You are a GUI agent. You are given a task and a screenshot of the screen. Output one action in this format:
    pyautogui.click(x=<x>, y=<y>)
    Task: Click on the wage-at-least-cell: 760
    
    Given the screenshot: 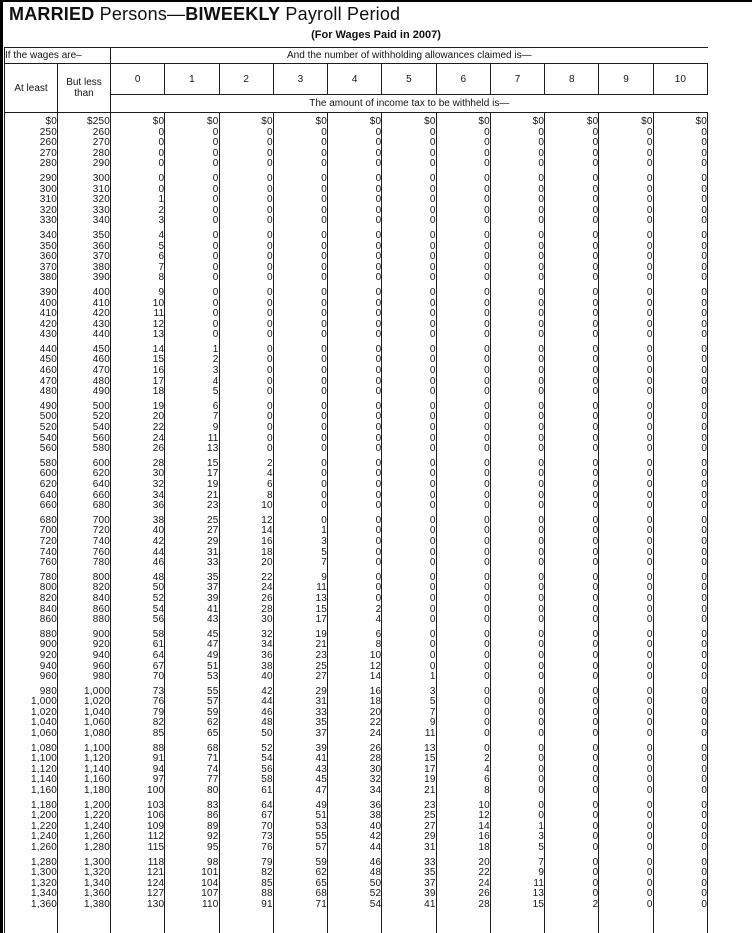 What is the action you would take?
    pyautogui.click(x=31, y=563)
    